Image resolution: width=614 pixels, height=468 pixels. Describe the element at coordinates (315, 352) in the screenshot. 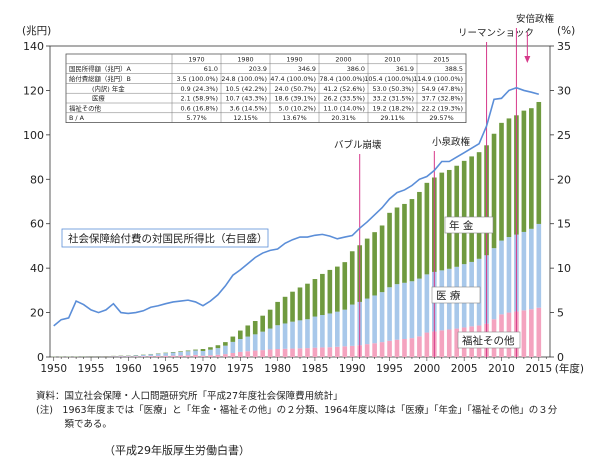

I see `bar-福祉その他-1985` at that location.